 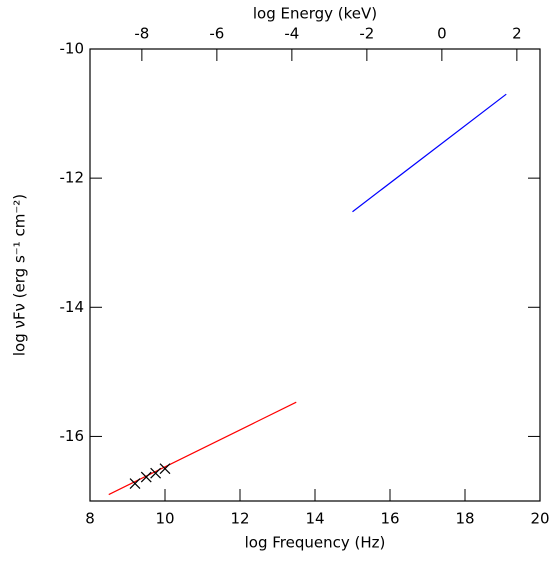 I want to click on x2-tick-label: -6, so click(x=216, y=34).